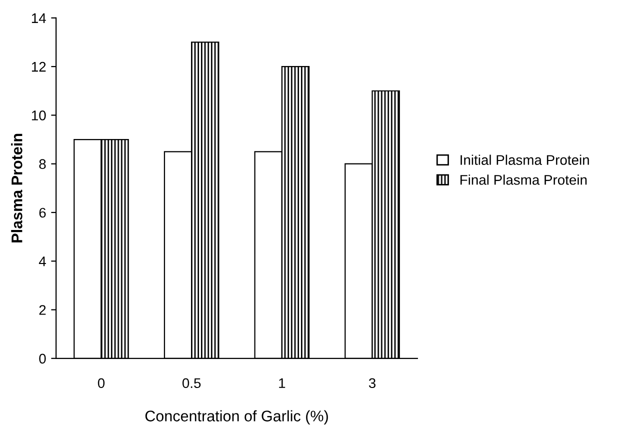  I want to click on y-tick-label: 10, so click(39, 115).